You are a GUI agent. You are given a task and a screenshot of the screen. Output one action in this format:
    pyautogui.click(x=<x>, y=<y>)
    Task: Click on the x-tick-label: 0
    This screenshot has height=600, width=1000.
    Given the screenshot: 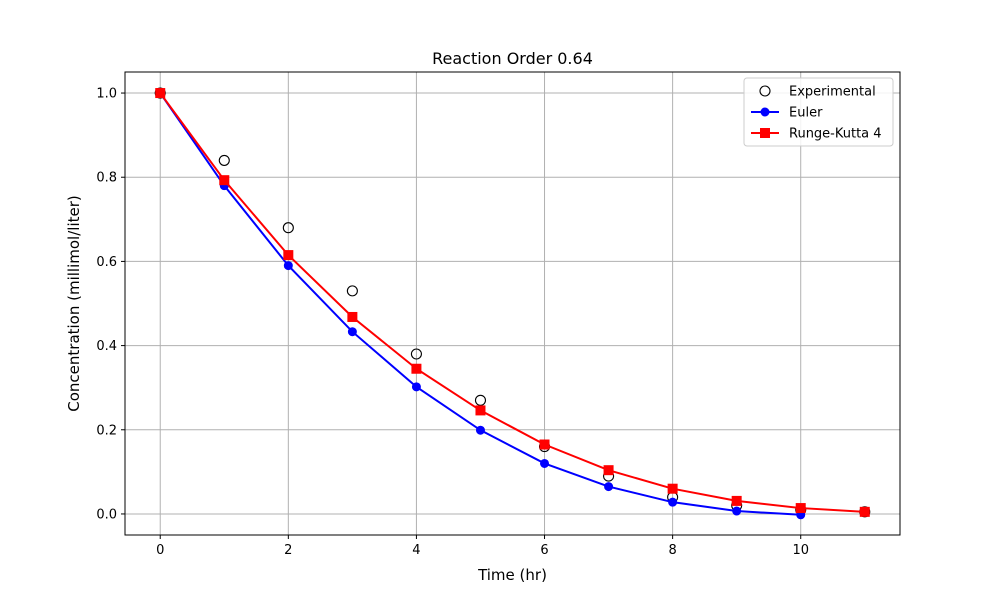 What is the action you would take?
    pyautogui.click(x=160, y=550)
    